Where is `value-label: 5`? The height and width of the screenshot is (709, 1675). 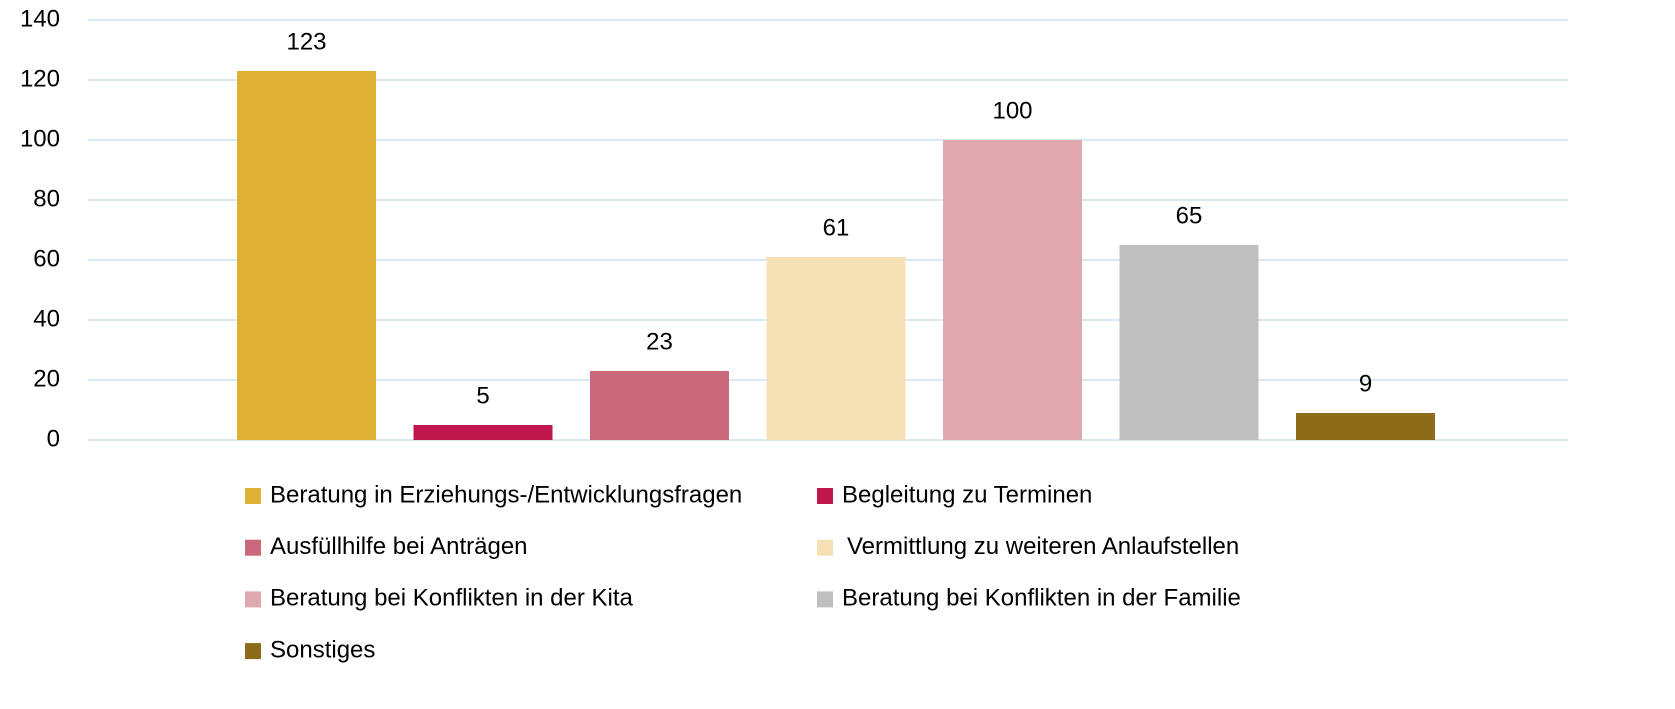
value-label: 5 is located at coordinates (482, 395).